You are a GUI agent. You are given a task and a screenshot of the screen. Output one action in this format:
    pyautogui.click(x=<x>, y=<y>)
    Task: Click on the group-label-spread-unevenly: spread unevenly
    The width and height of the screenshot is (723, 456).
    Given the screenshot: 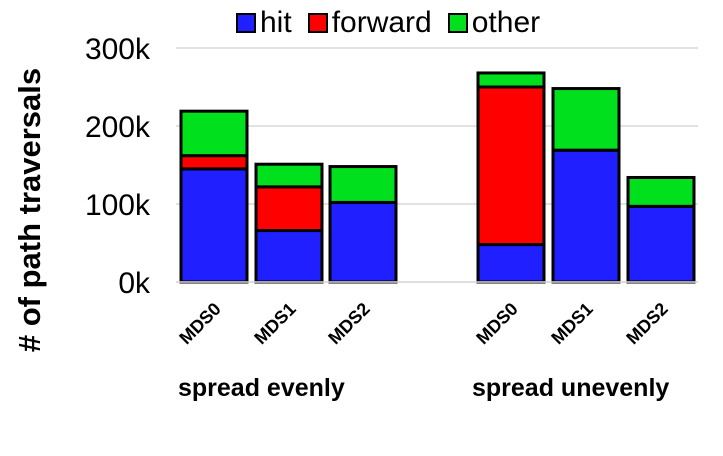 What is the action you would take?
    pyautogui.click(x=571, y=388)
    